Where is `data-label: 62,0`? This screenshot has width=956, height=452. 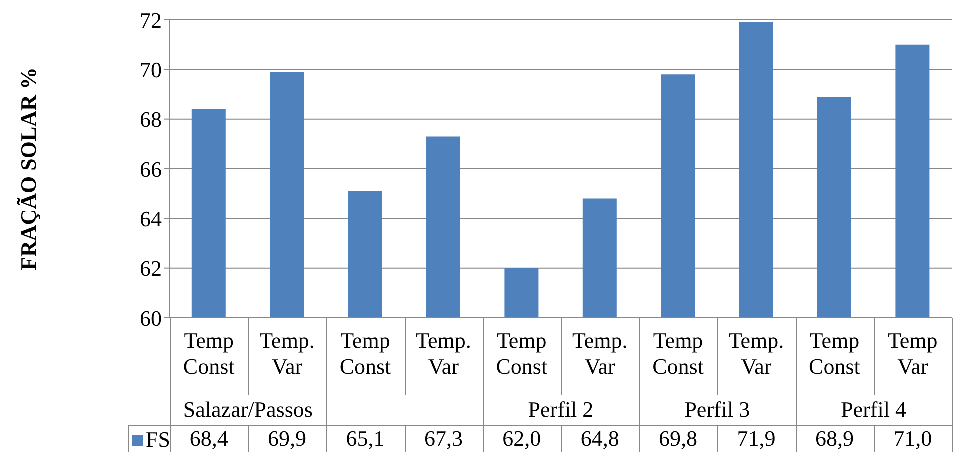
data-label: 62,0 is located at coordinates (522, 438).